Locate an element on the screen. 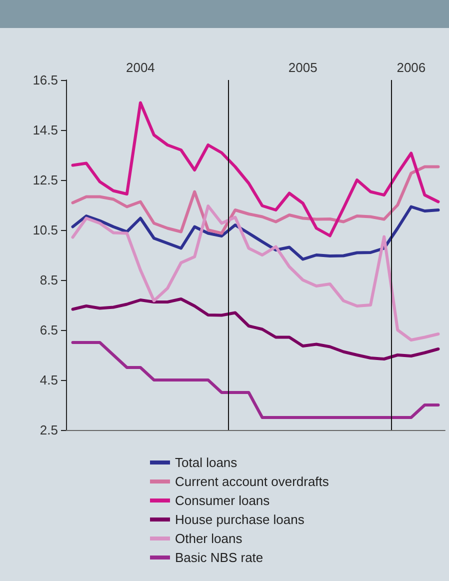 This screenshot has height=581, width=449. legend-label: House purchase loans is located at coordinates (240, 519).